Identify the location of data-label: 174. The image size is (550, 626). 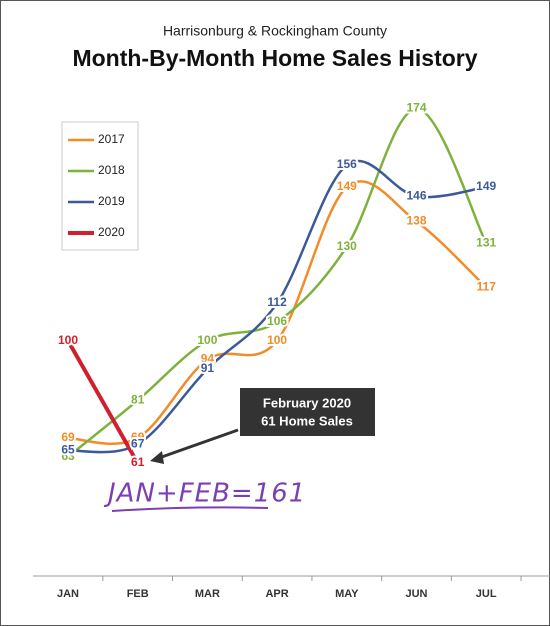
(416, 108).